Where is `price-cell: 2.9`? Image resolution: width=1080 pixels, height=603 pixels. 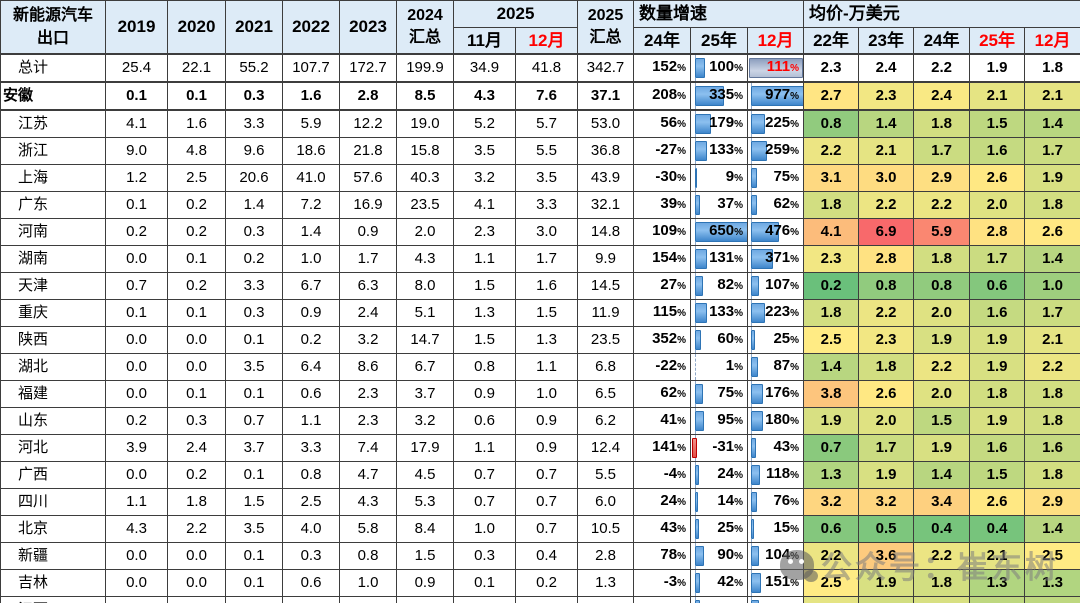
price-cell: 2.9 is located at coordinates (1052, 502).